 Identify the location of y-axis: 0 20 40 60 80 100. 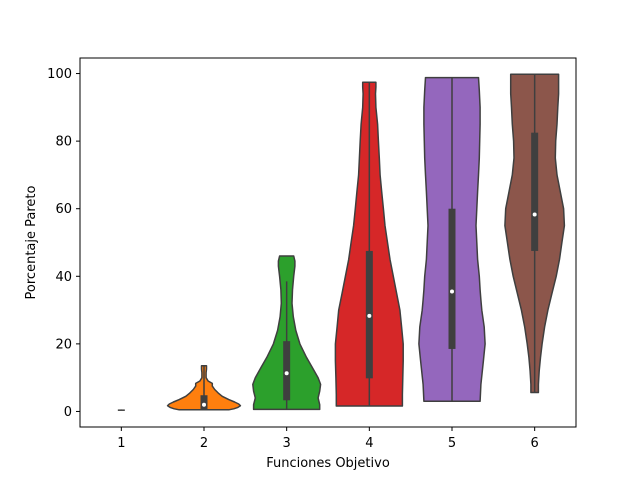
(63, 243).